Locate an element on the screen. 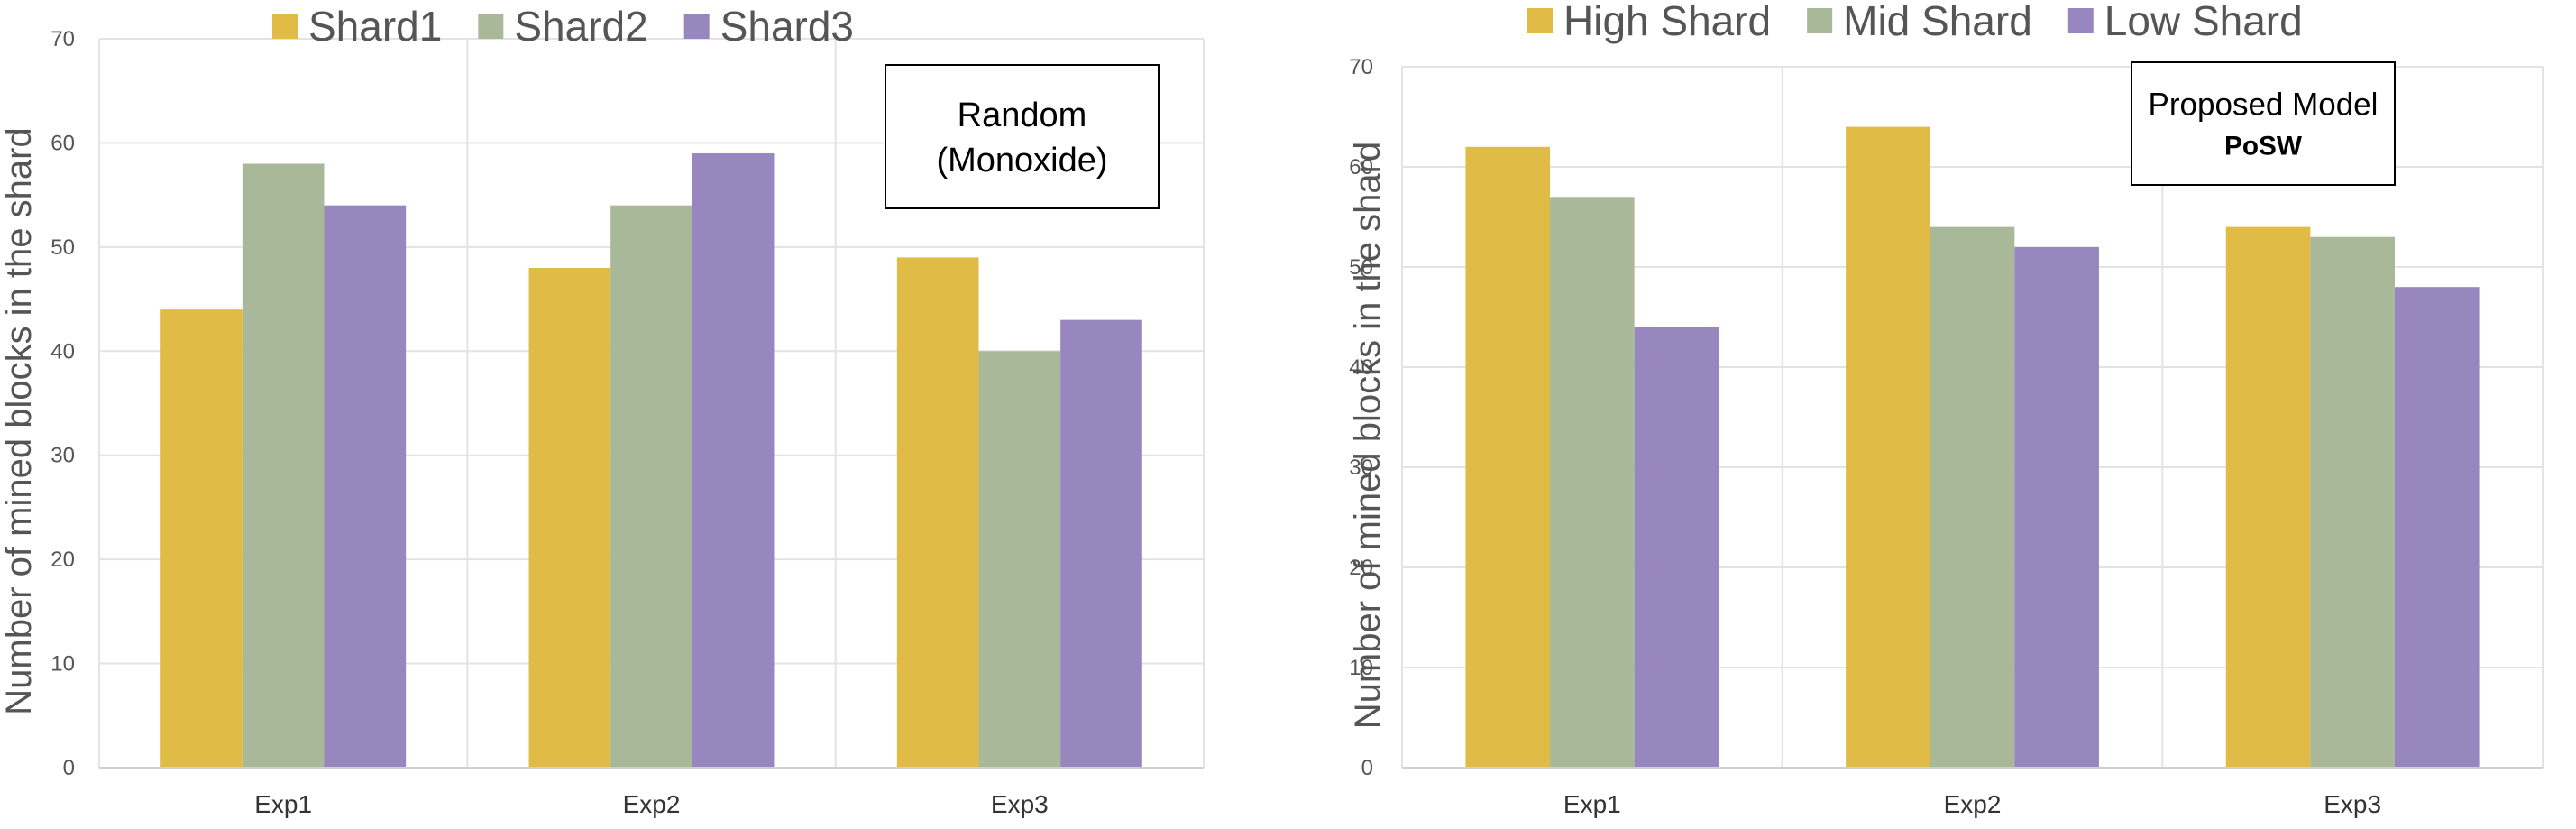  legend-label: High Shard is located at coordinates (1667, 22).